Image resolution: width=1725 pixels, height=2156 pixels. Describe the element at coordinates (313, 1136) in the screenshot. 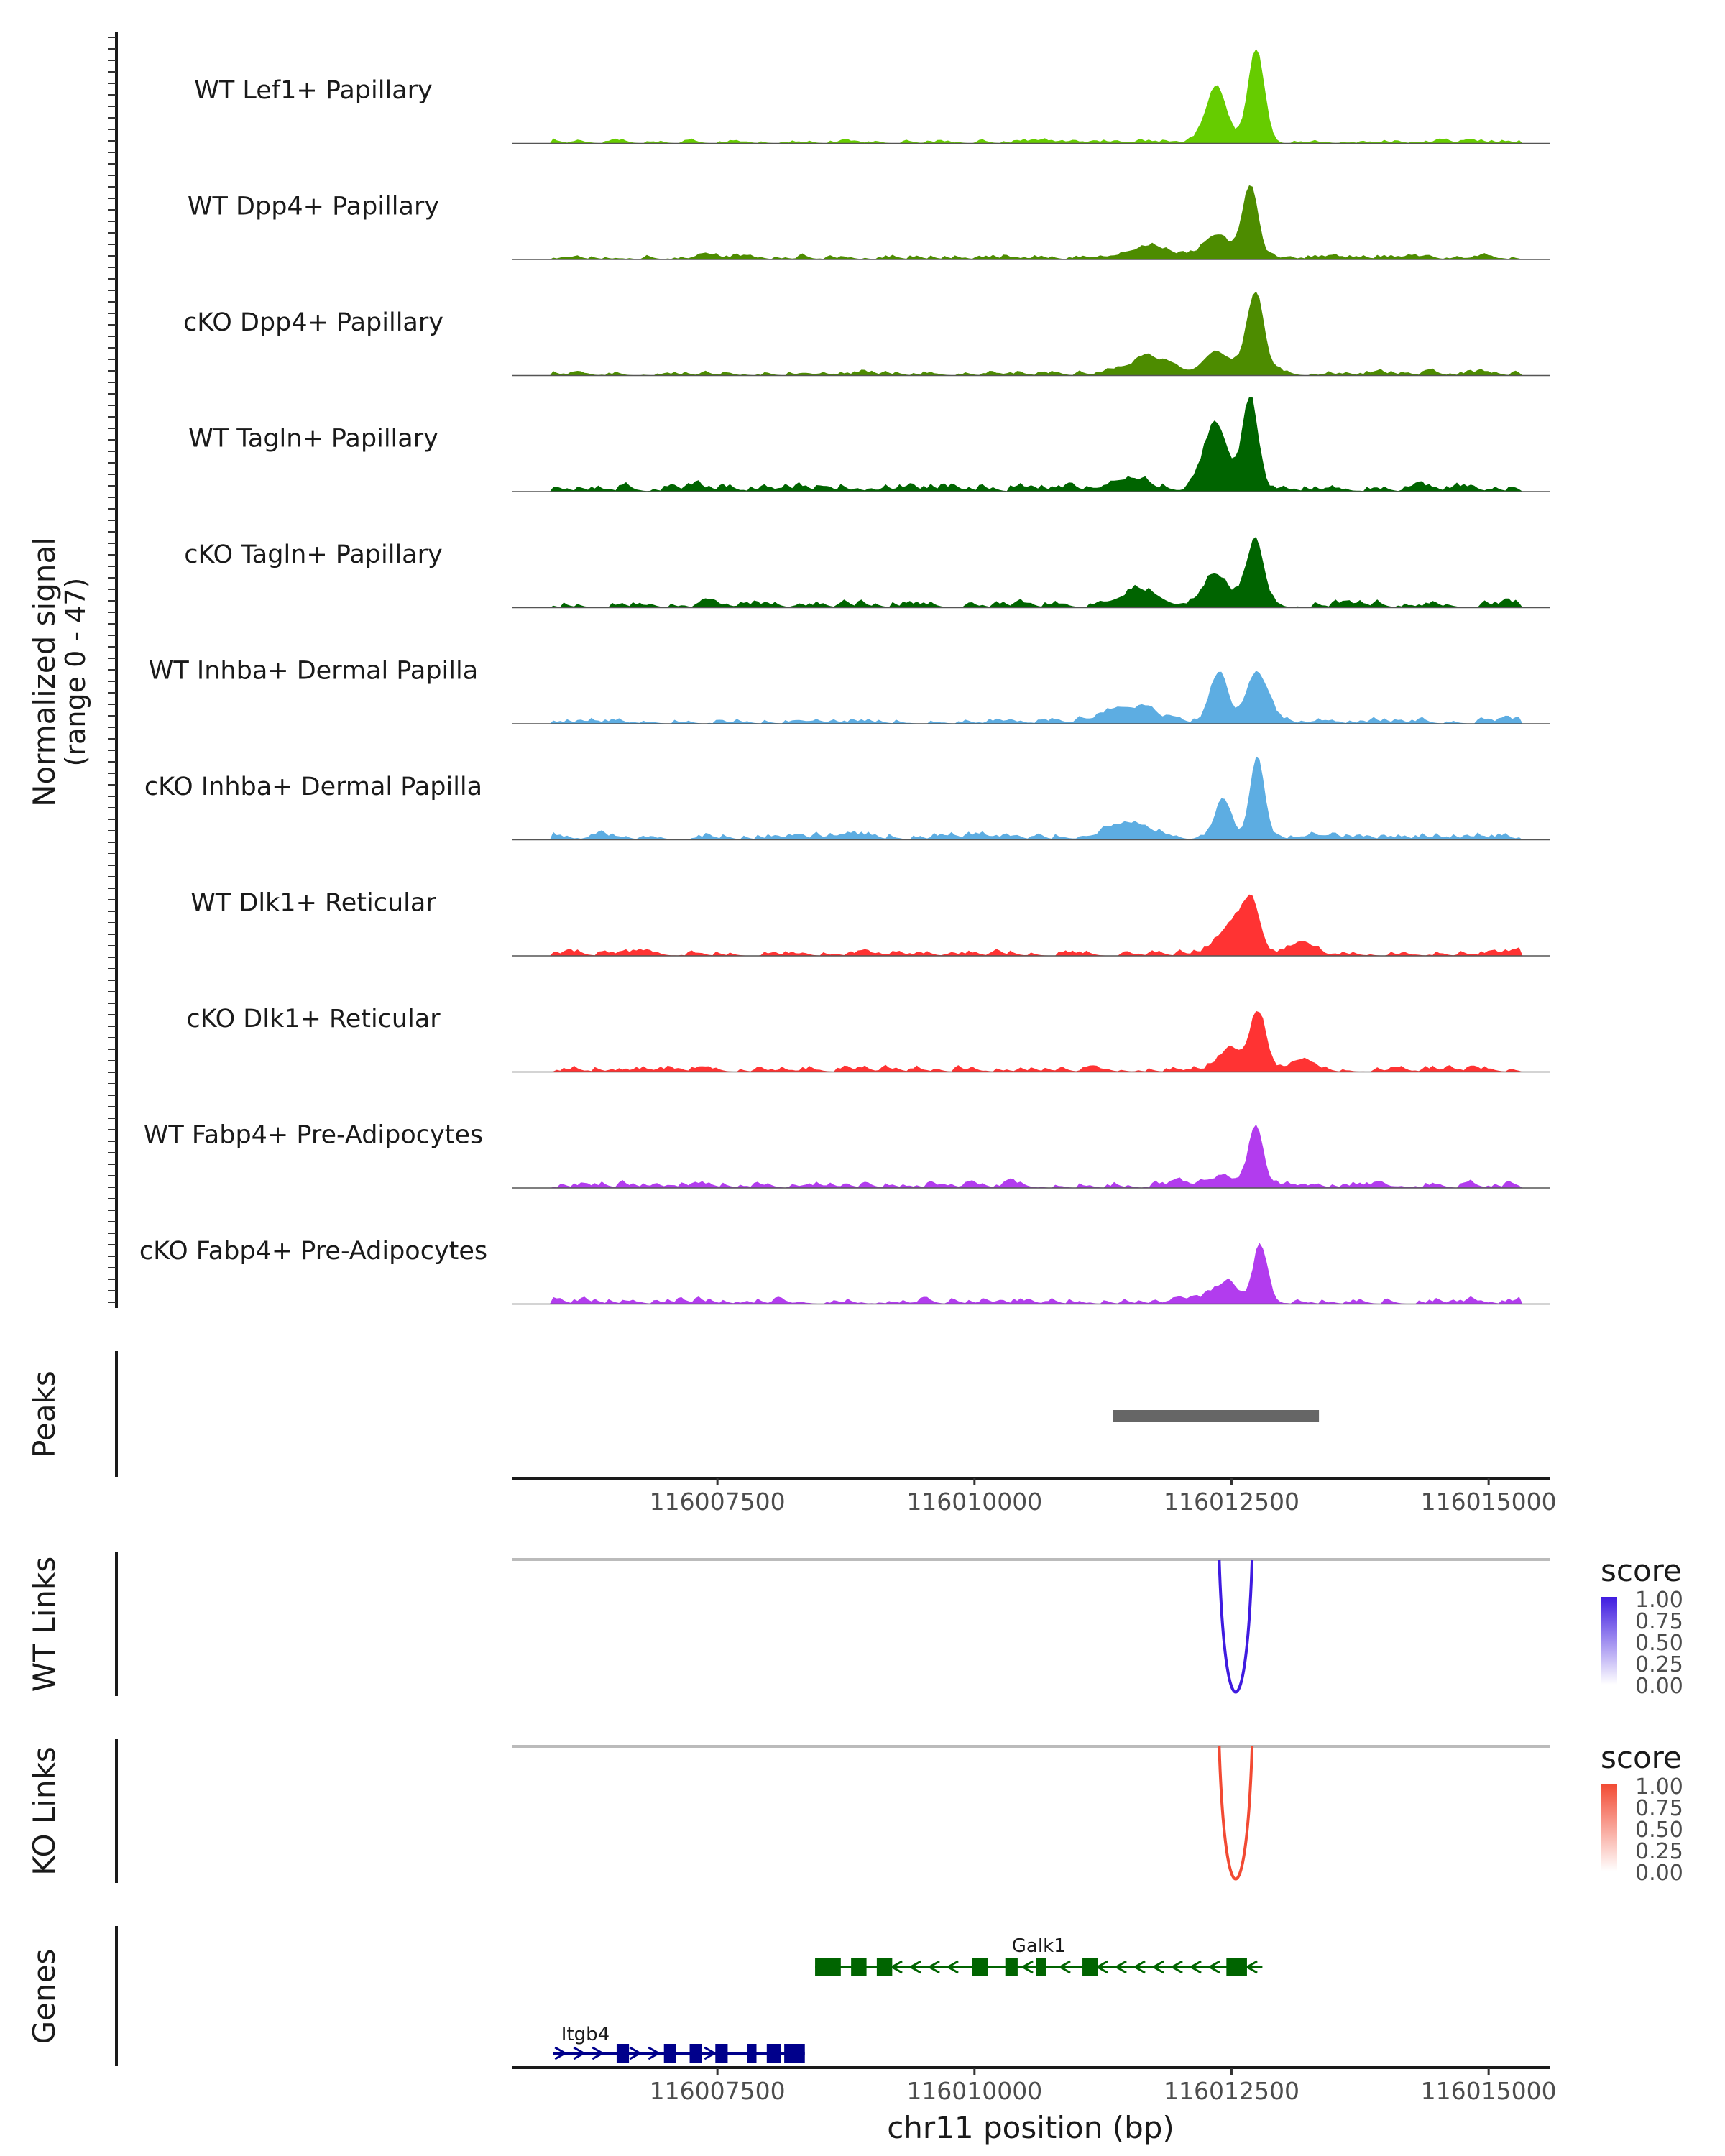

I see `track-label-9: WT Fabp4+ Pre-Adipocytes` at that location.